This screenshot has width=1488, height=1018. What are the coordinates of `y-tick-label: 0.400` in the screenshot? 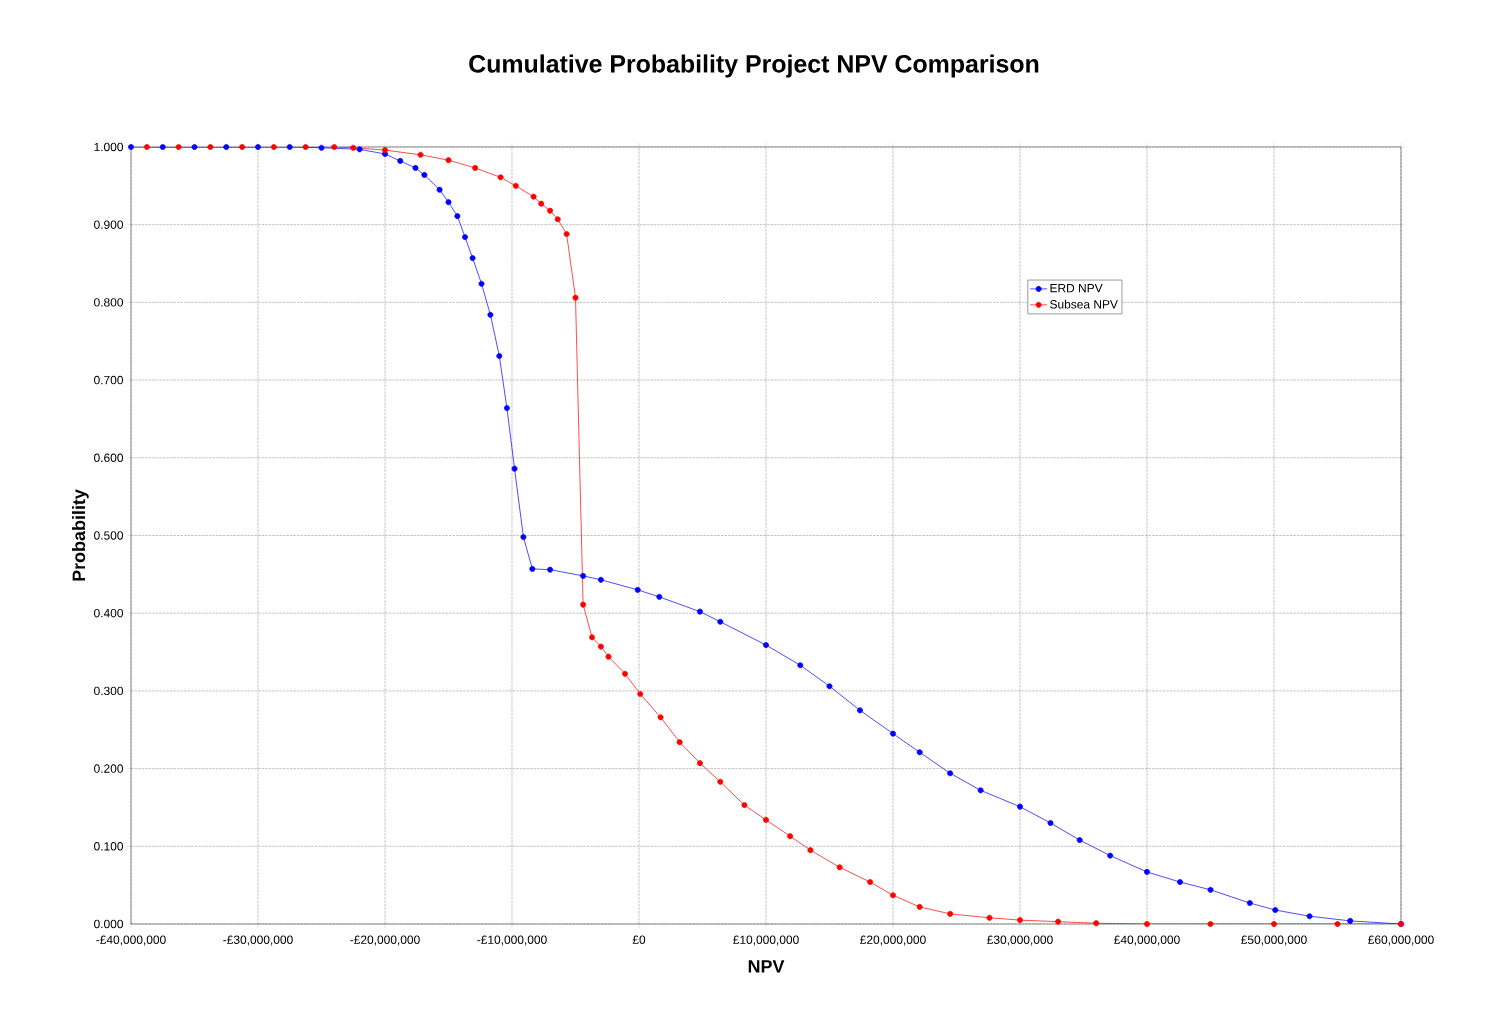 It's located at (109, 613).